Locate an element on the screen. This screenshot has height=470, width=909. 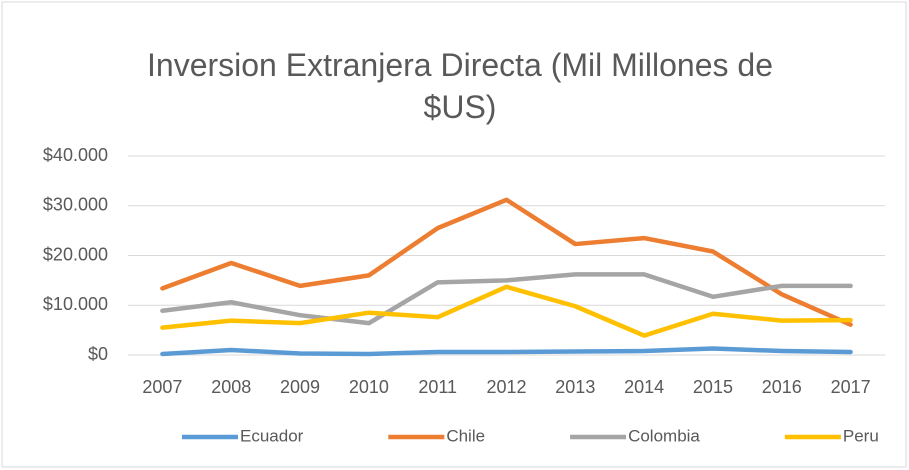
x-tick-label: 2012 is located at coordinates (506, 387).